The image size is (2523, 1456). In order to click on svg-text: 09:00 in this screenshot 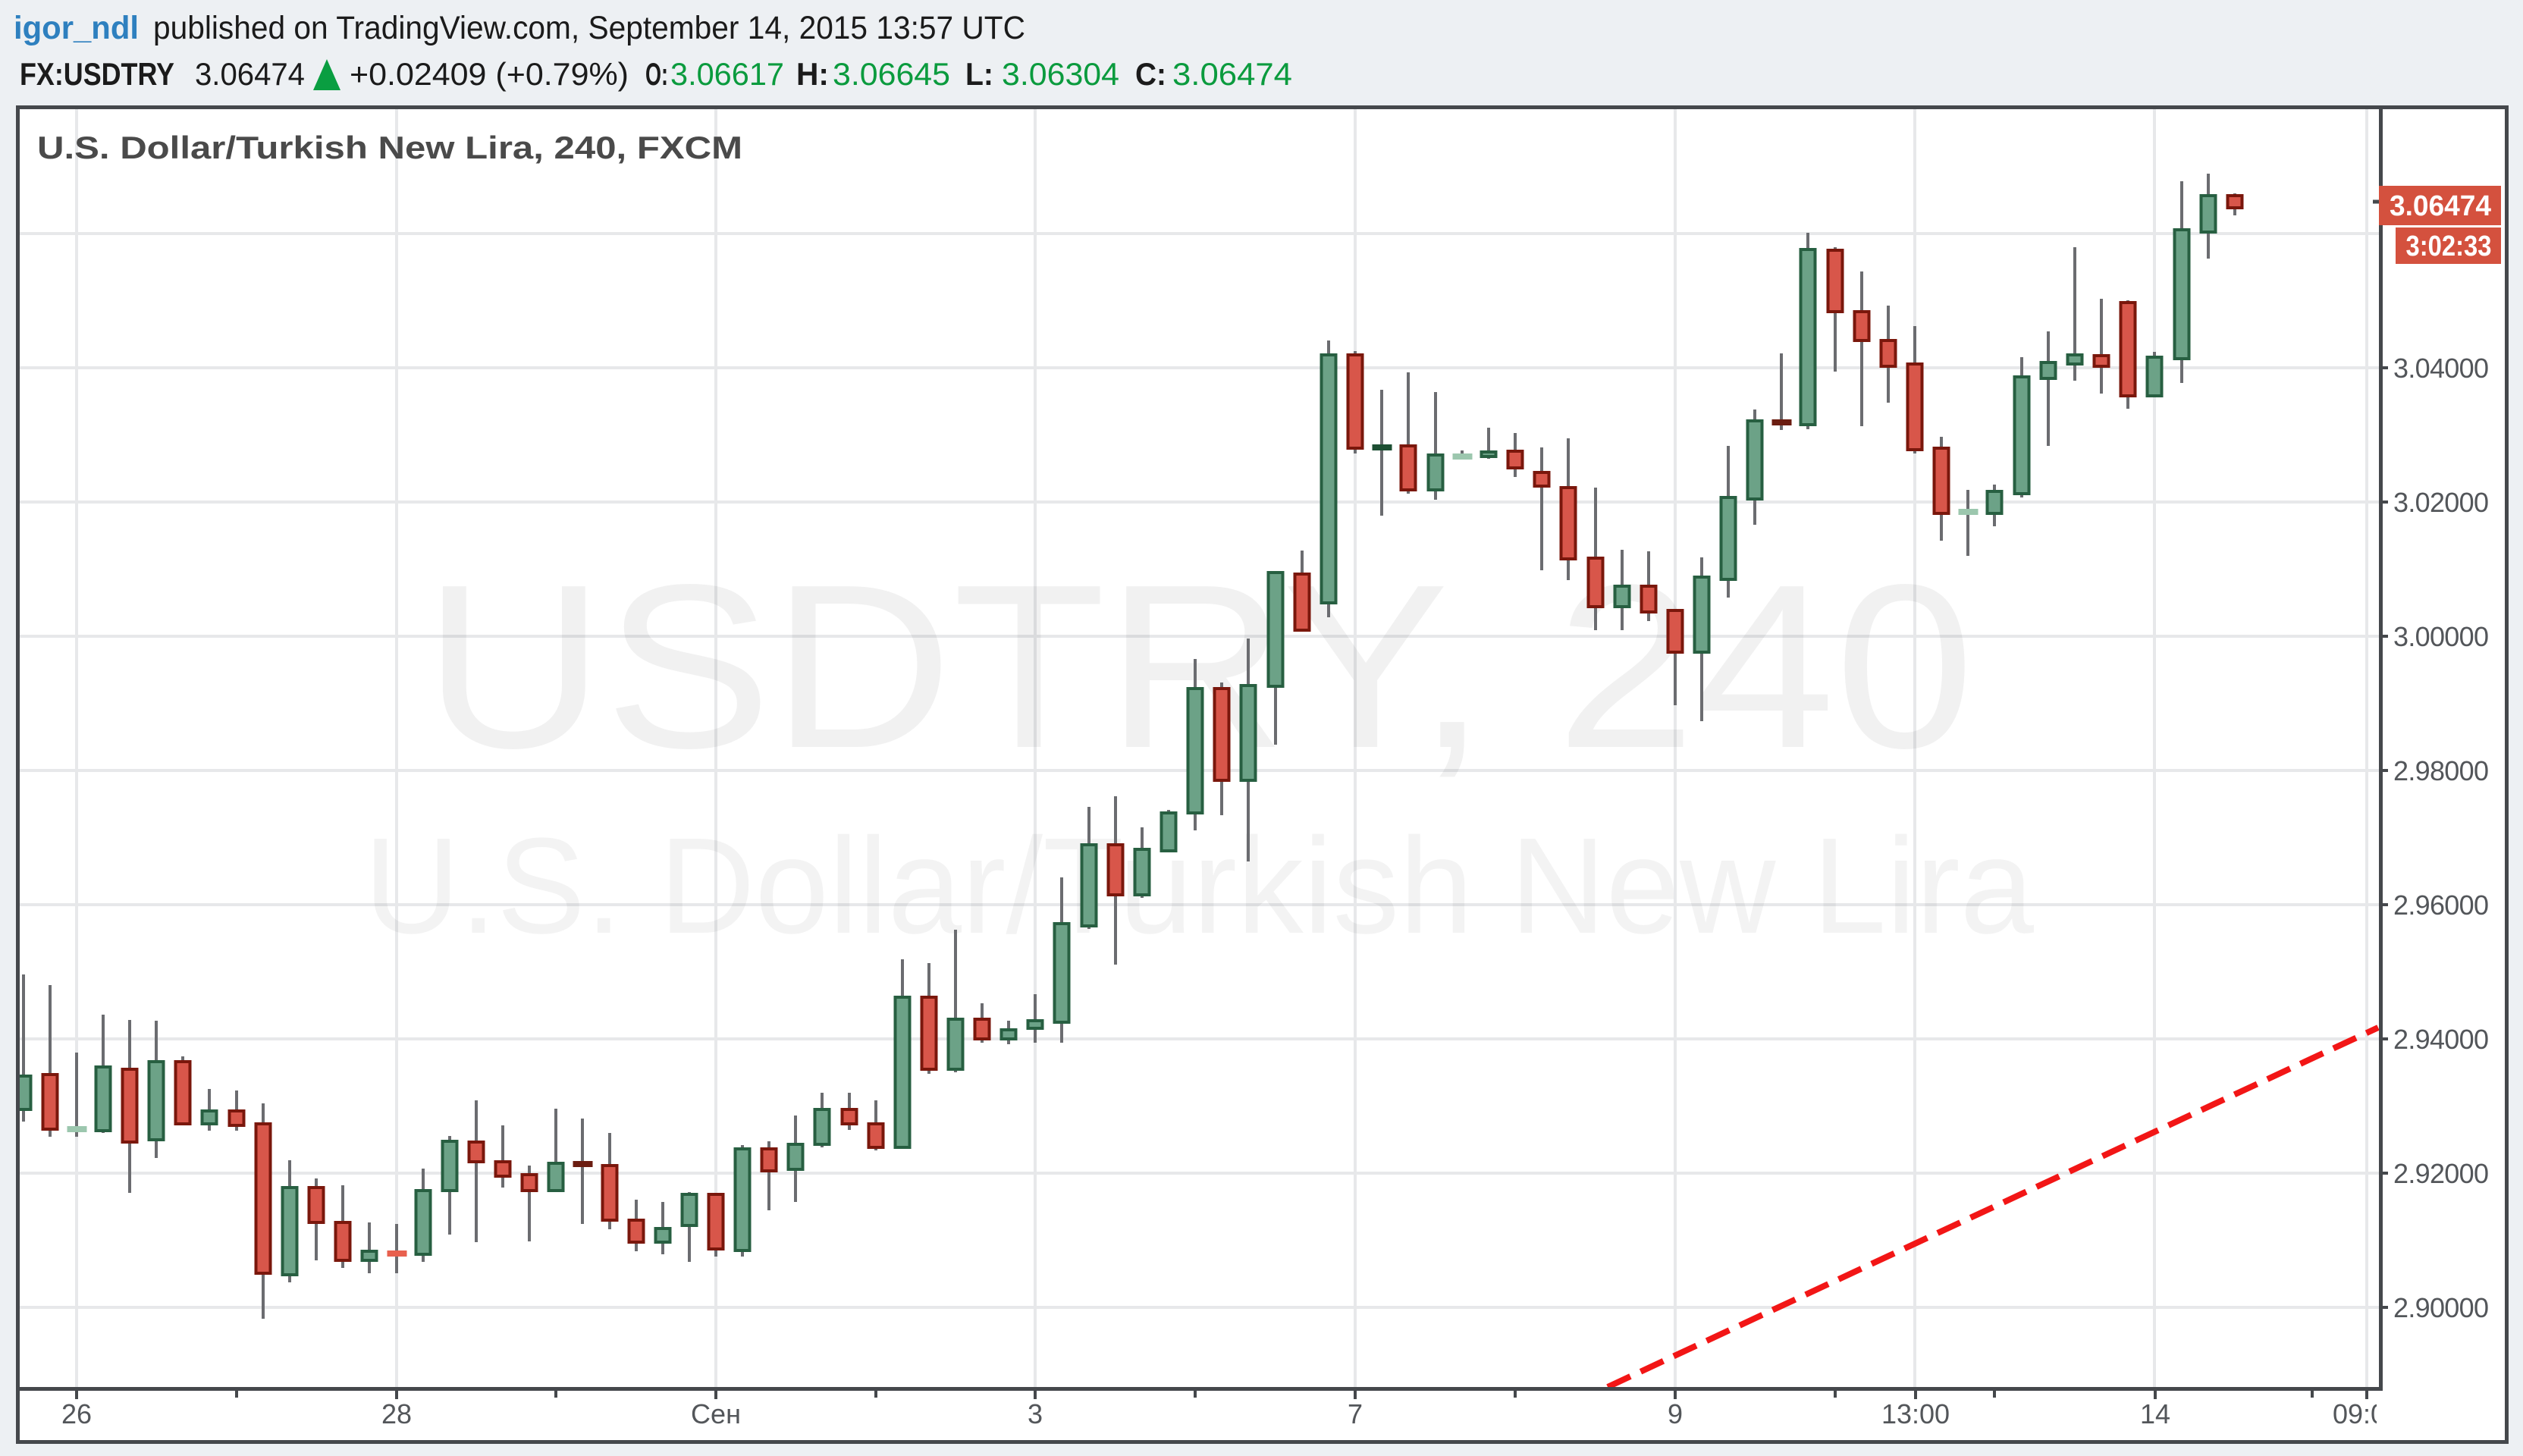, I will do `click(2367, 1413)`.